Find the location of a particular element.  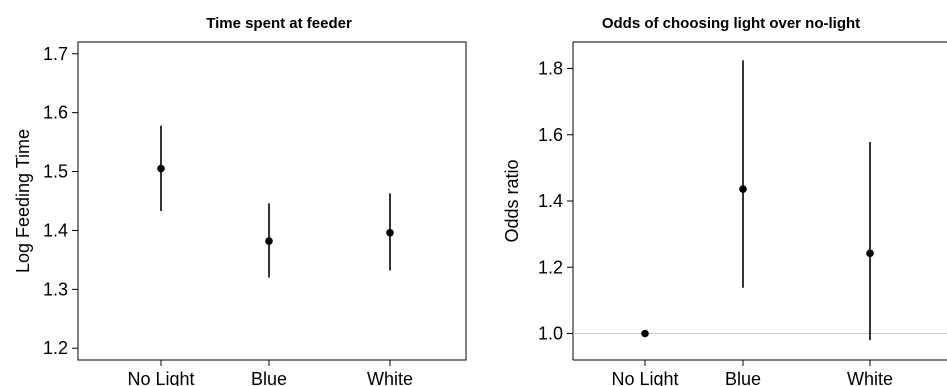

y-tick-label: 1.3 is located at coordinates (55, 289).